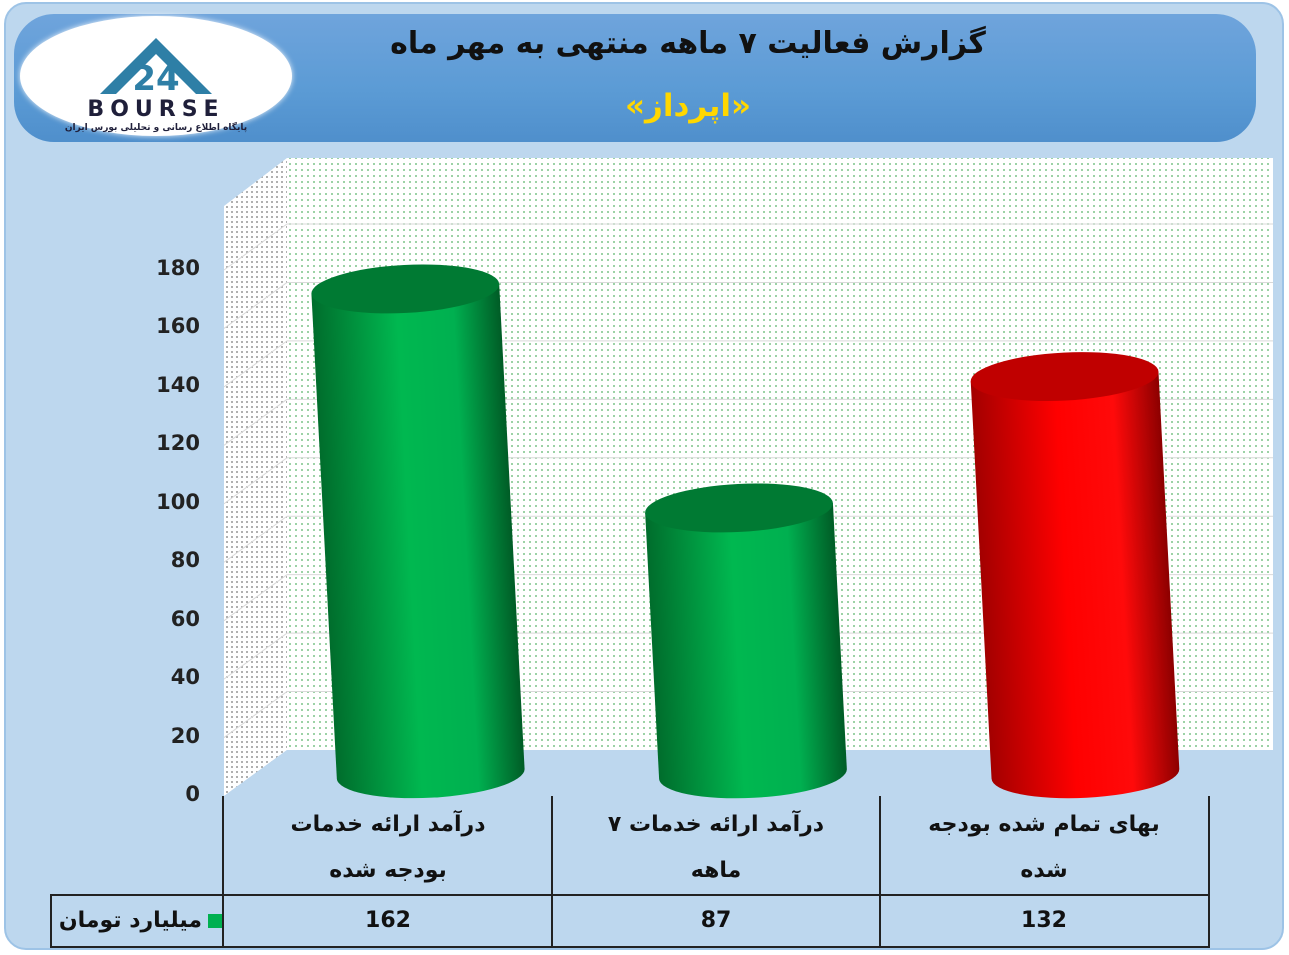  I want to click on category-label-3: بهای تمام شده بودجه شده, so click(1044, 846).